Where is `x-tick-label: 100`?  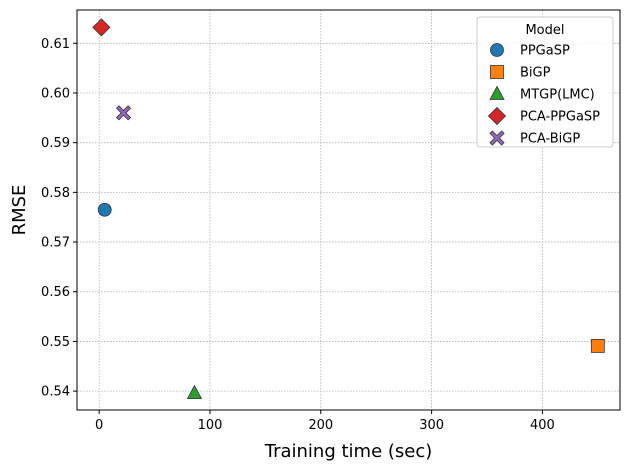
x-tick-label: 100 is located at coordinates (210, 425).